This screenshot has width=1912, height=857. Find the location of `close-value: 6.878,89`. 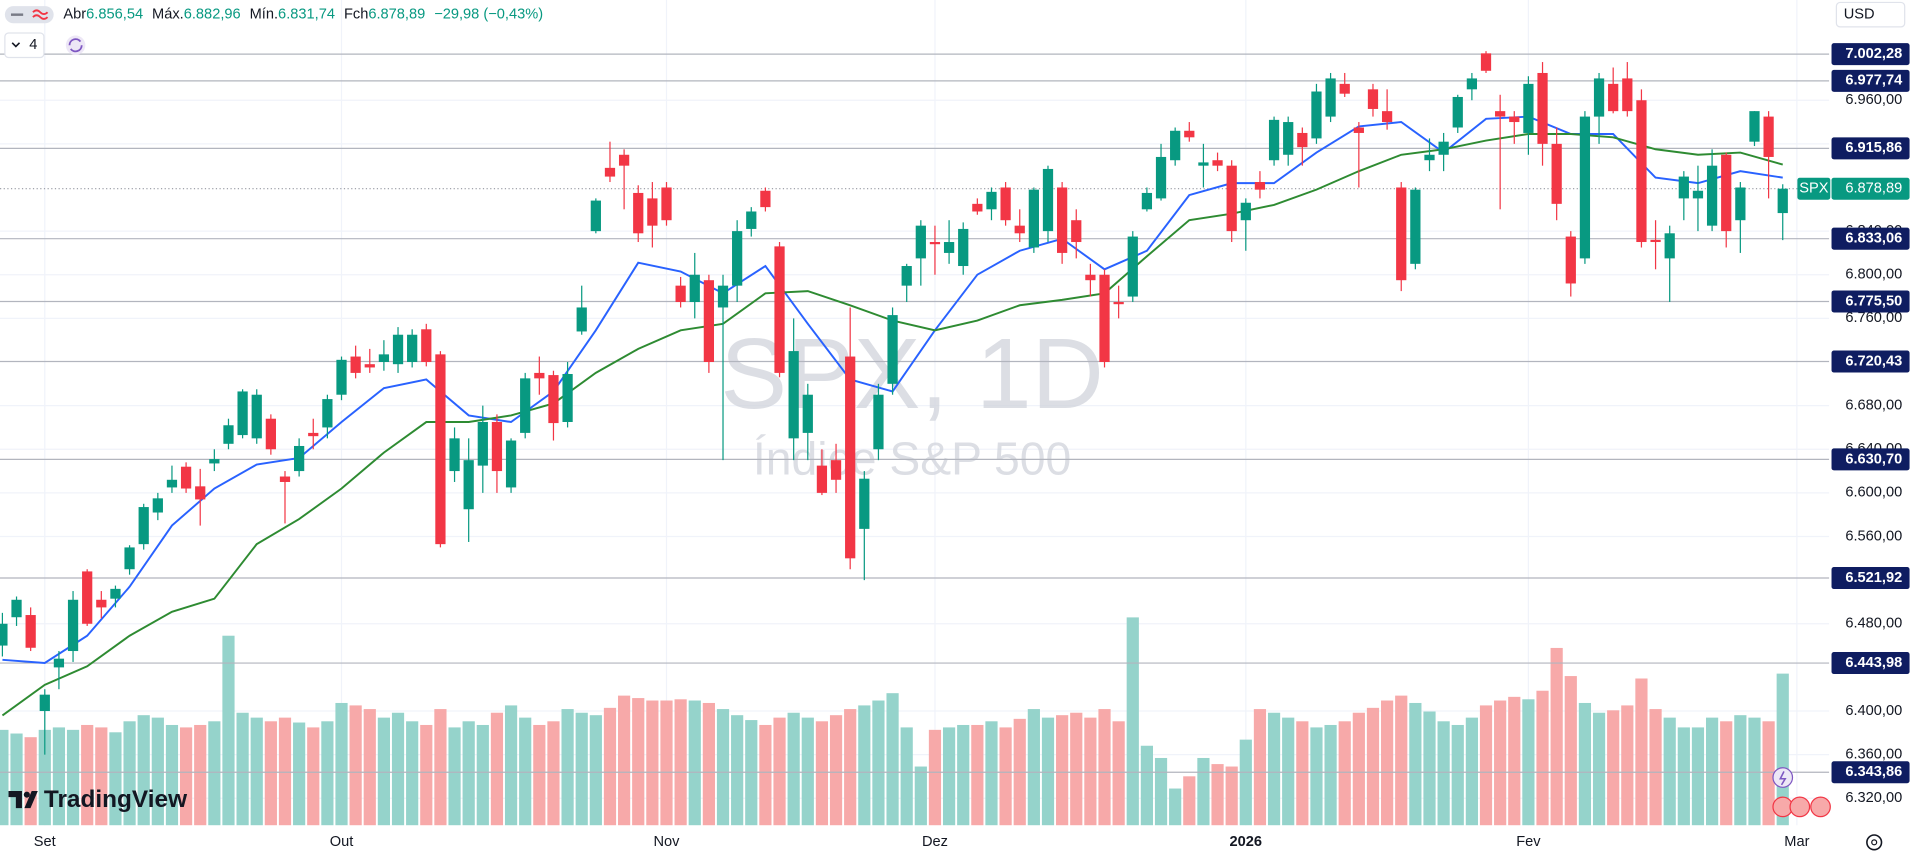

close-value: 6.878,89 is located at coordinates (396, 15).